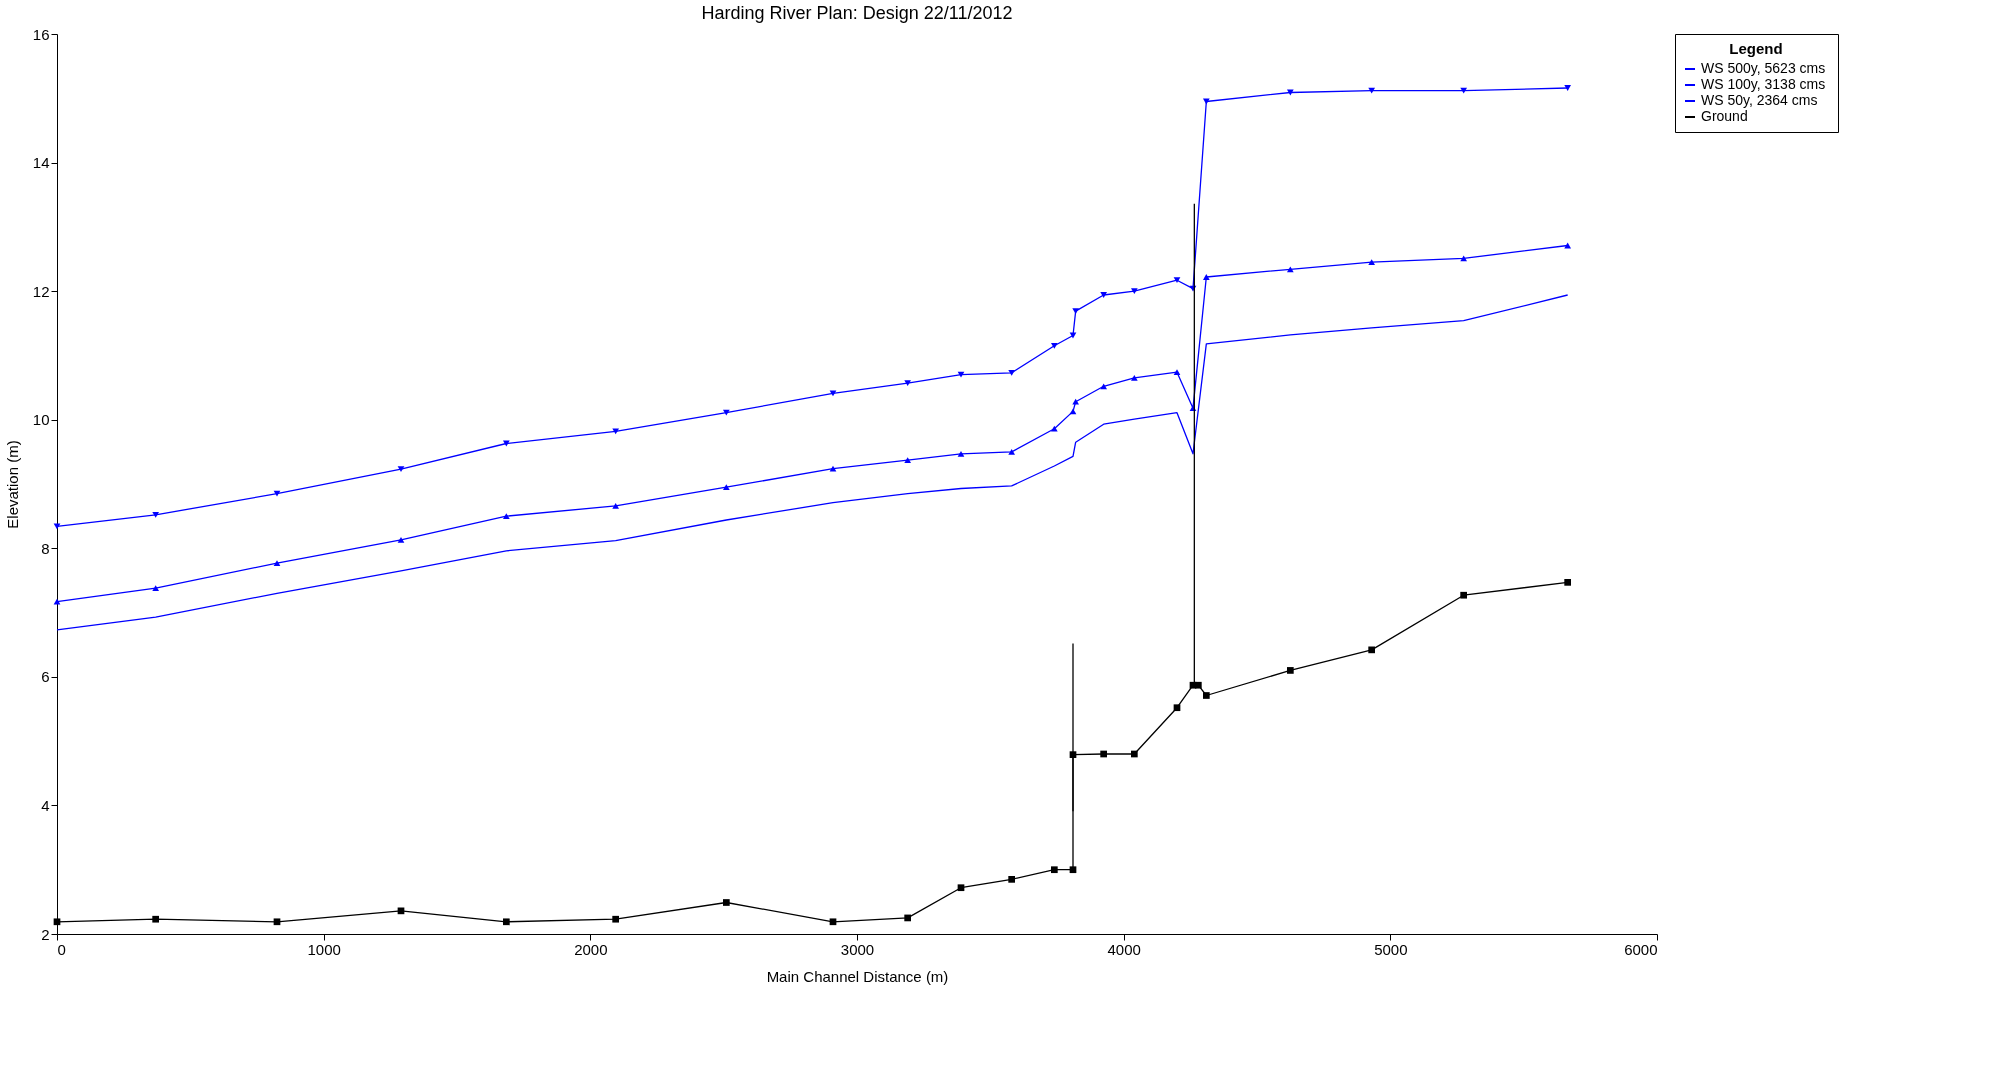  What do you see at coordinates (591, 949) in the screenshot?
I see `x-tick-label: 2000` at bounding box center [591, 949].